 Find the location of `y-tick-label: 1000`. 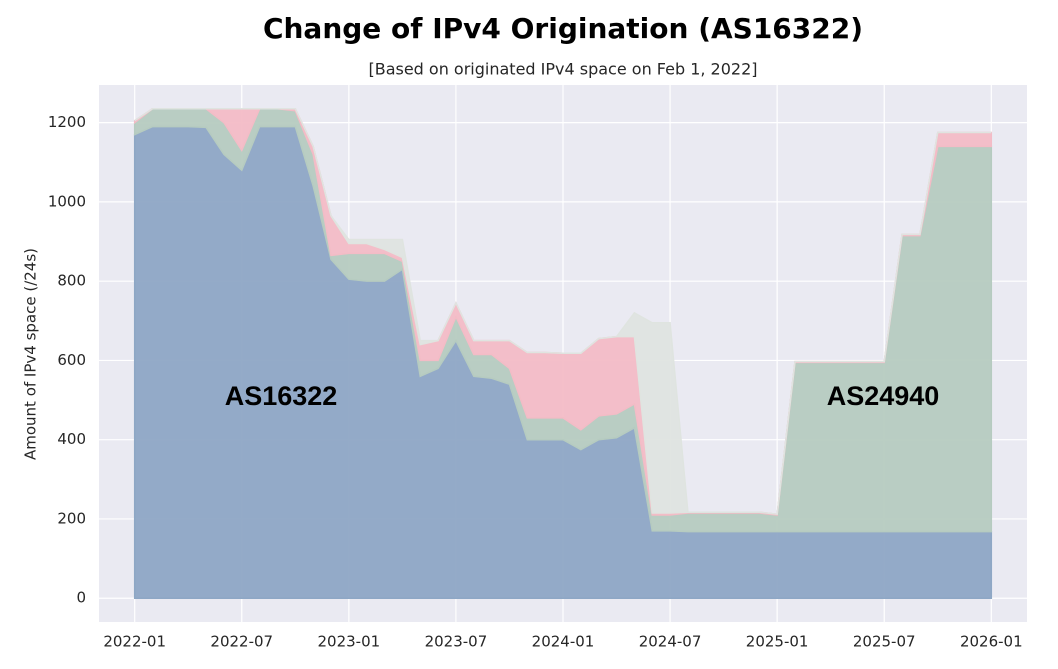

y-tick-label: 1000 is located at coordinates (67, 201).